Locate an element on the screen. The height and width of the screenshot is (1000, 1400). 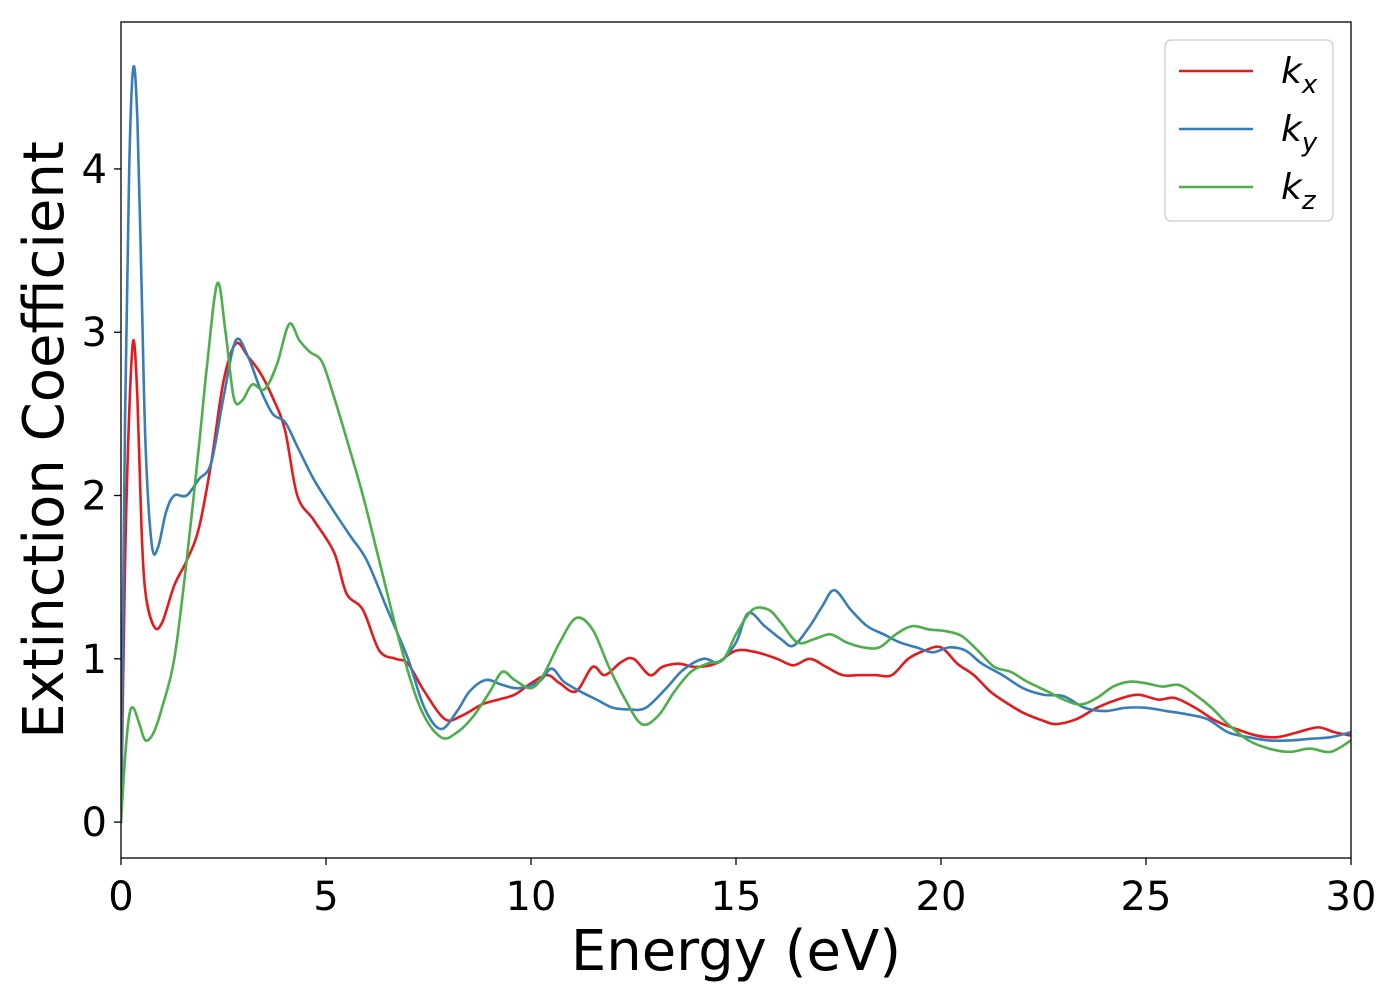
x-tick-label: 10 is located at coordinates (531, 897).